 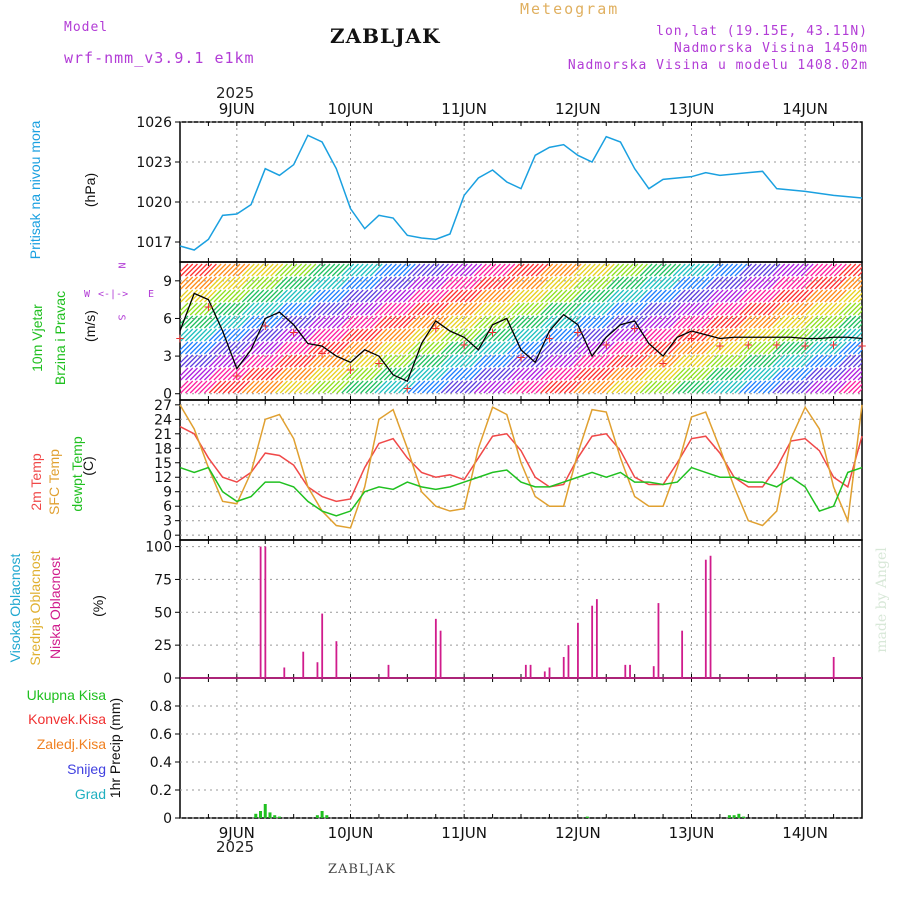 I want to click on panel-frame-pressure, so click(x=521, y=192).